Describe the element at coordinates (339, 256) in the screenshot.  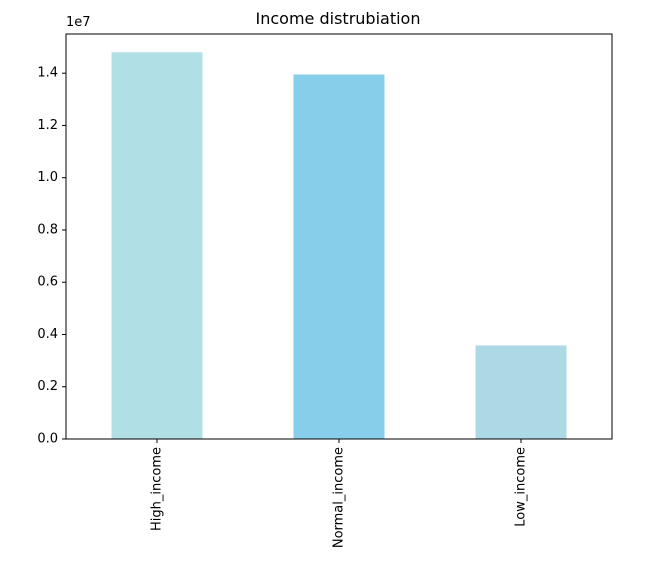
I see `bar-normal-income` at that location.